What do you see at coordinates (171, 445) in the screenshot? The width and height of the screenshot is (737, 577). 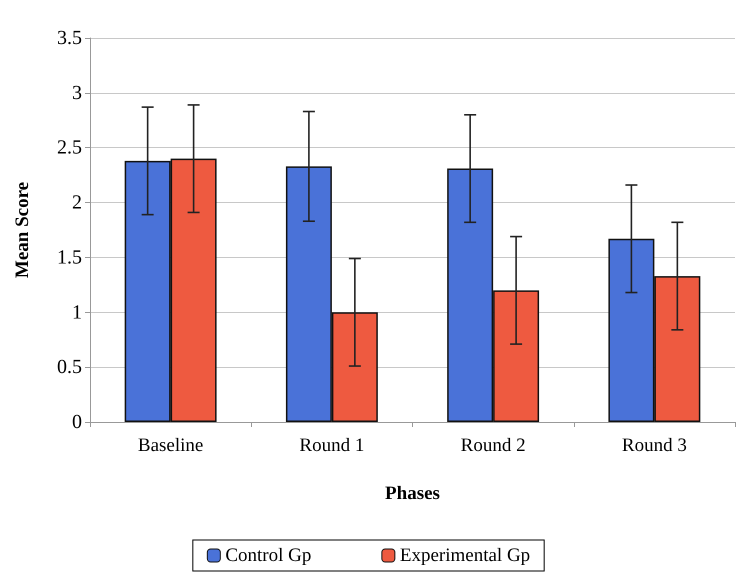 I see `x-tick-label: Baseline` at bounding box center [171, 445].